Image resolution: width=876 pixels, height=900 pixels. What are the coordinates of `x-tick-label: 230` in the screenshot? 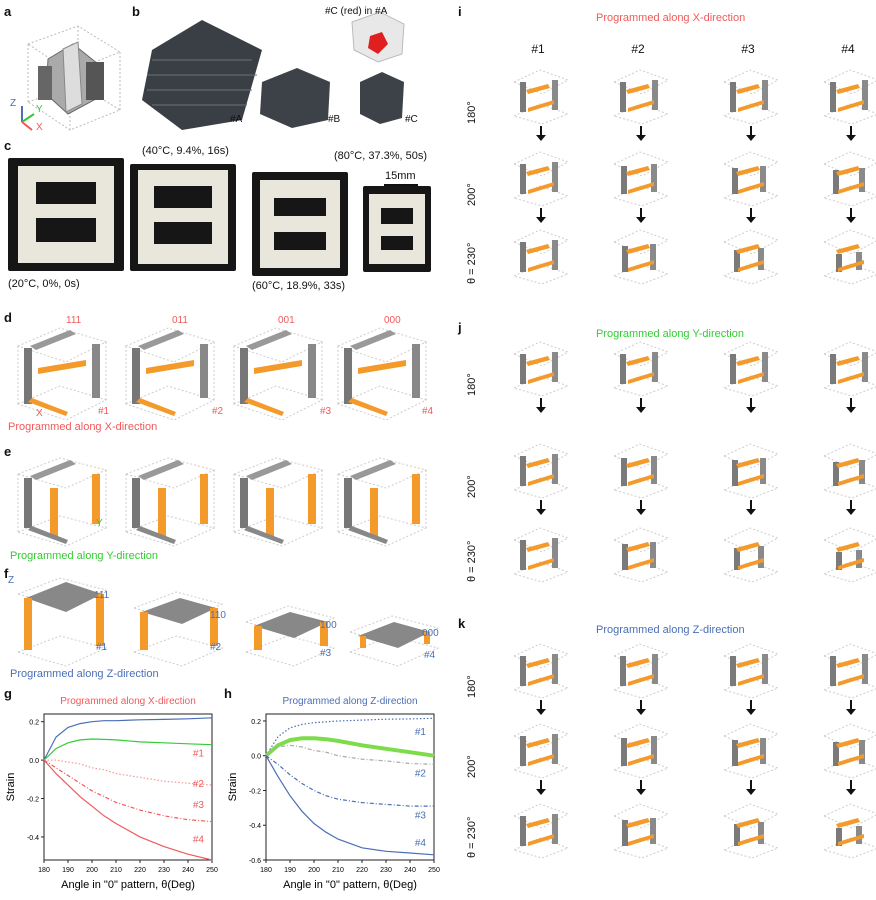 It's located at (164, 870).